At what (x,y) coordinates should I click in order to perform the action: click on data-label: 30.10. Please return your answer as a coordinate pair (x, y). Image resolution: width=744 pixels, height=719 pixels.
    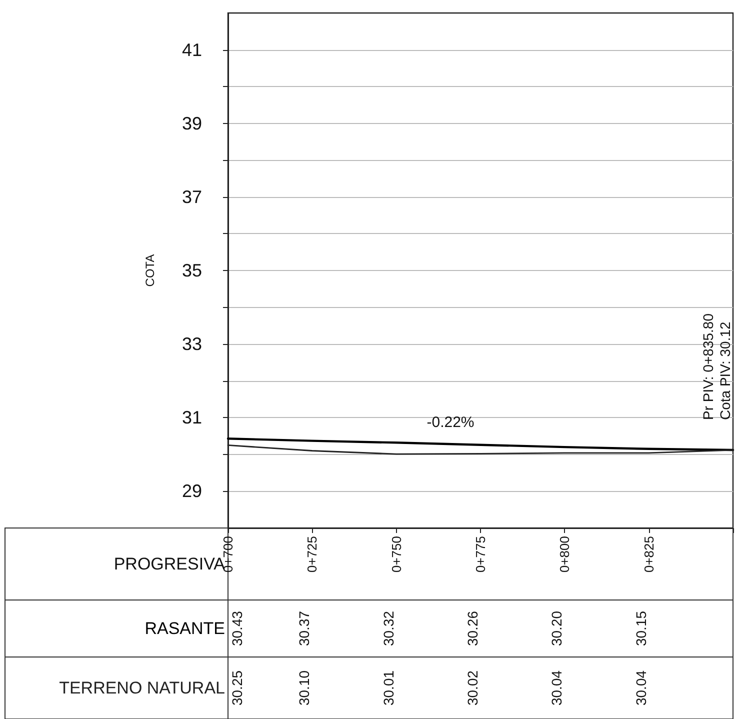
    Looking at the image, I should click on (304, 688).